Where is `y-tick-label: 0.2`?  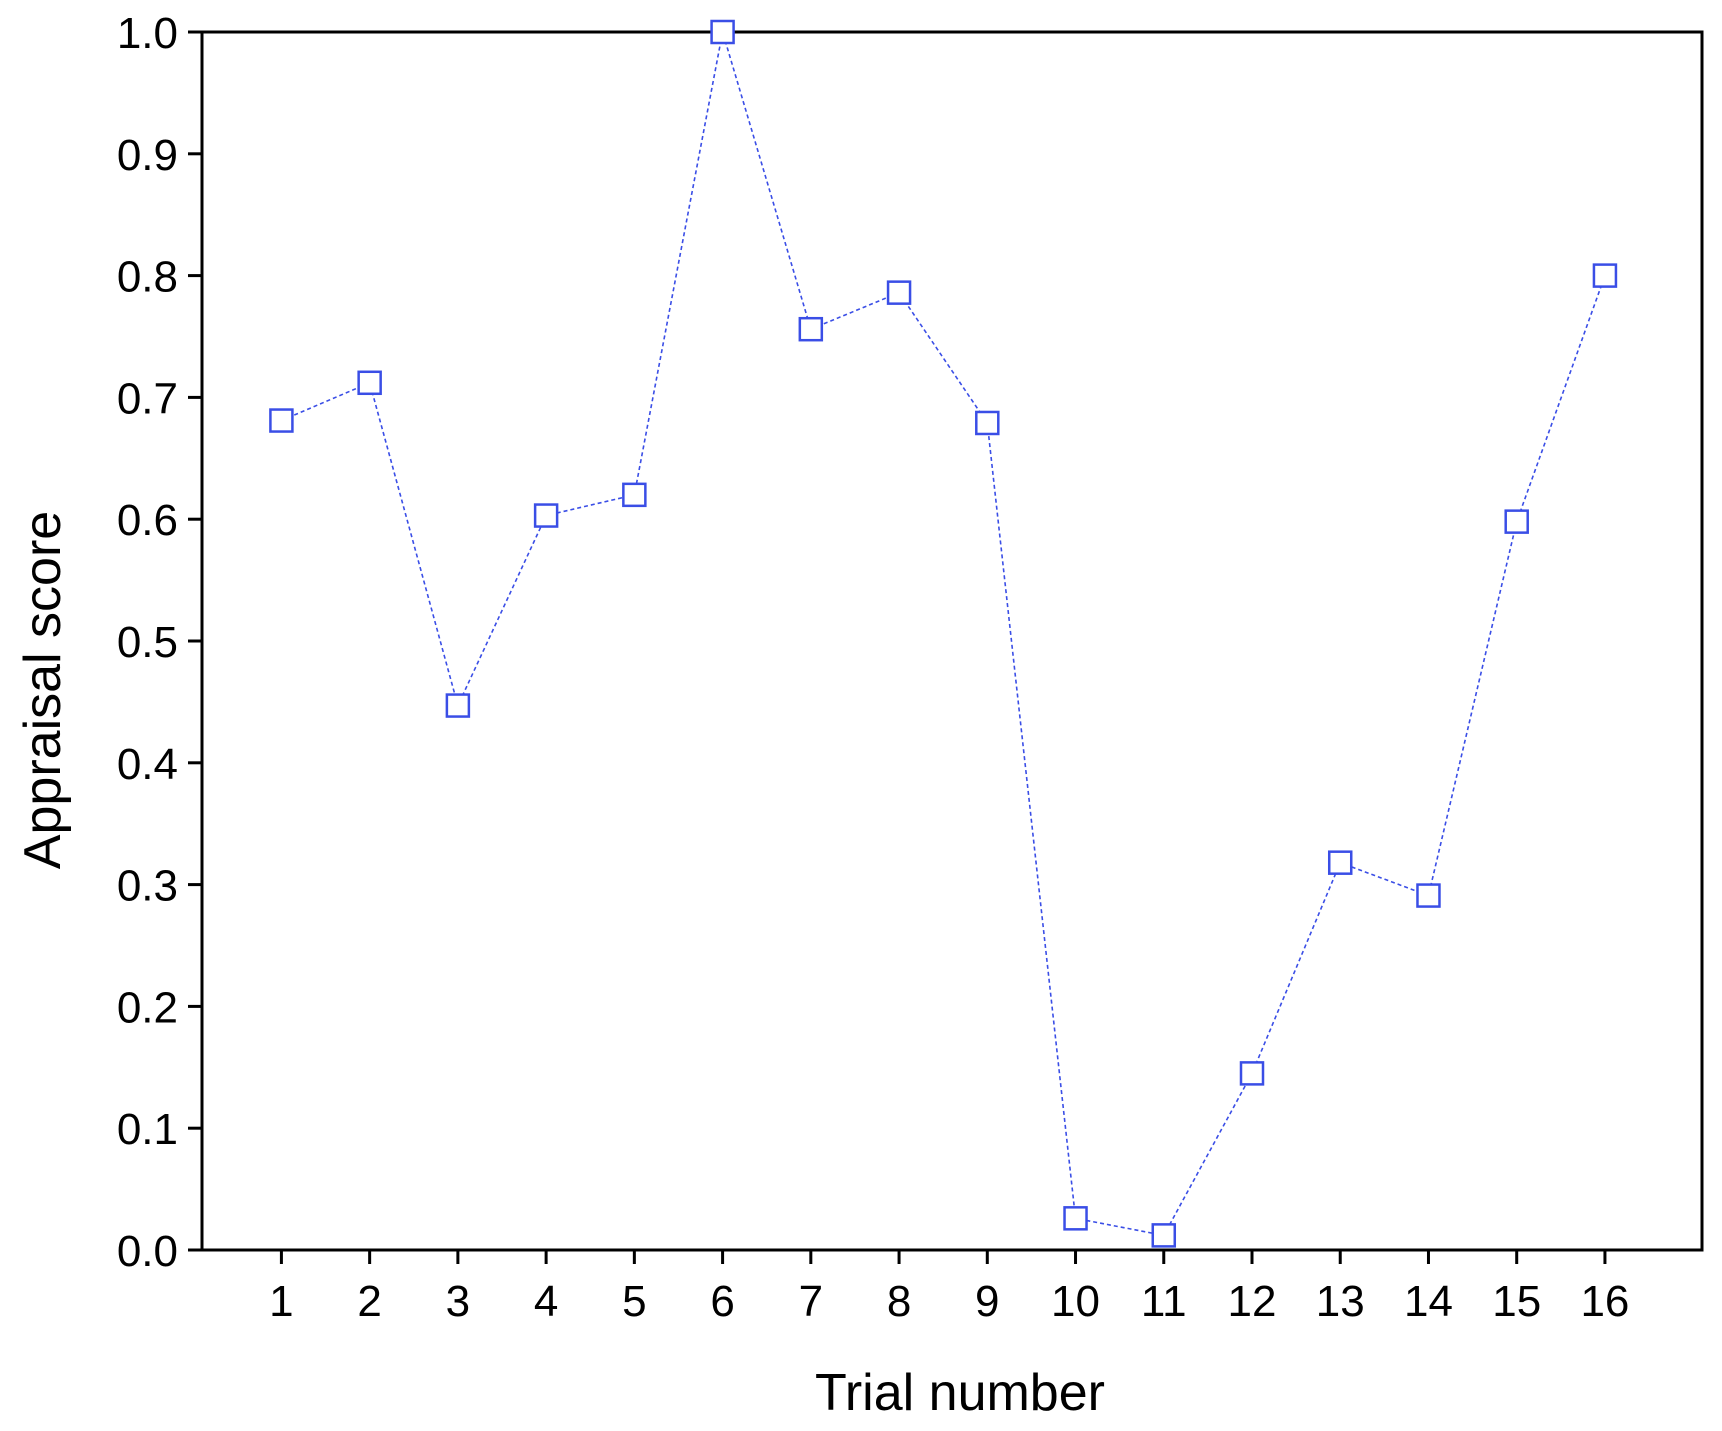 y-tick-label: 0.2 is located at coordinates (147, 1007).